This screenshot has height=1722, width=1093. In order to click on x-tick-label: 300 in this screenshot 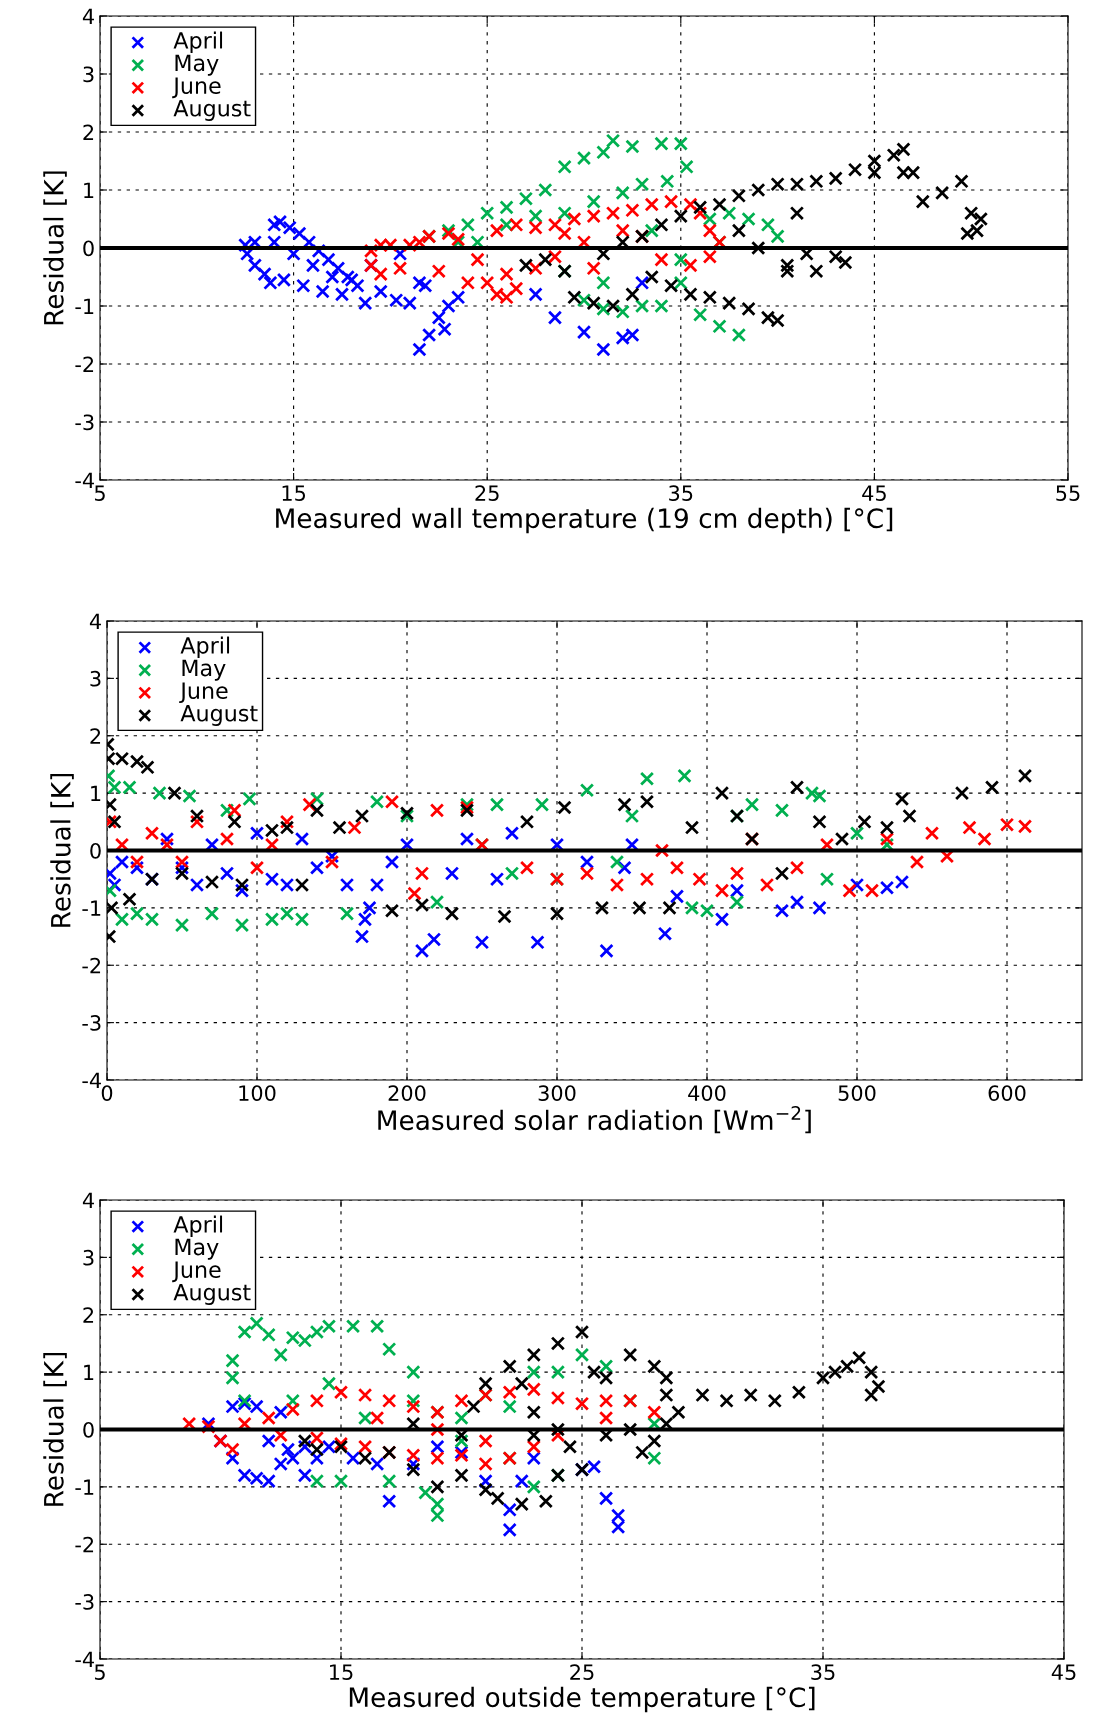, I will do `click(557, 1093)`.